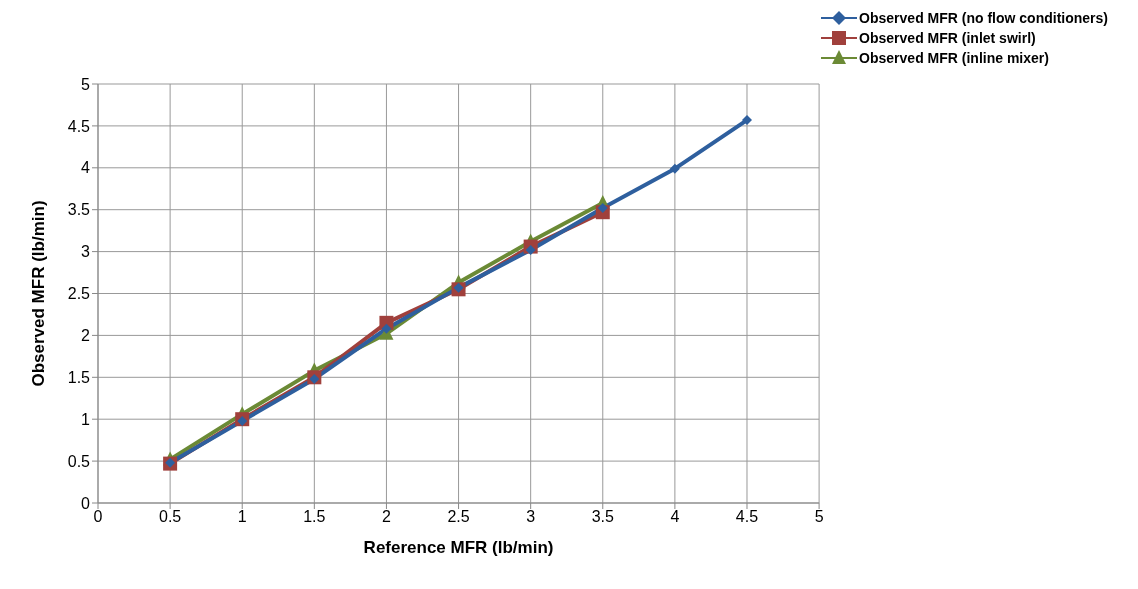 The width and height of the screenshot is (1138, 589). What do you see at coordinates (79, 294) in the screenshot?
I see `y-tick-label: 2.5` at bounding box center [79, 294].